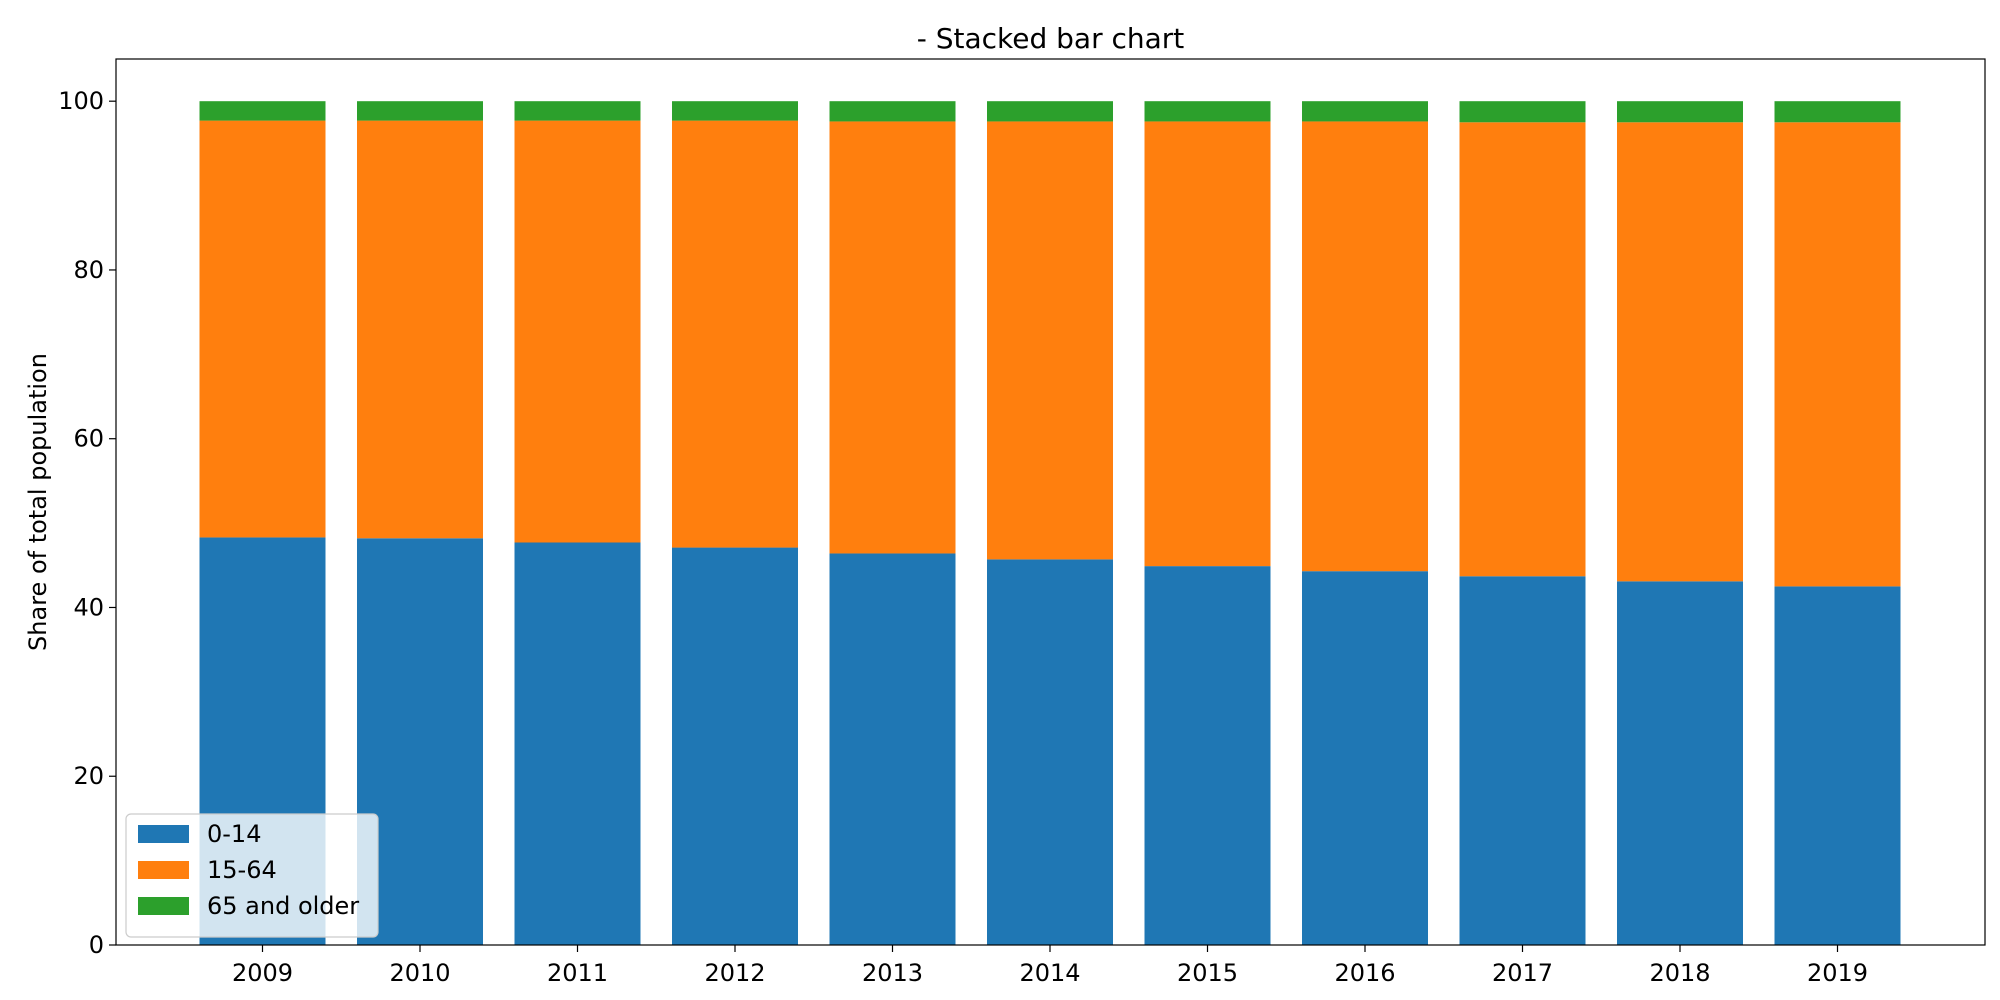 Image resolution: width=2000 pixels, height=1000 pixels. Describe the element at coordinates (88, 439) in the screenshot. I see `y-tick-label-60: 60` at that location.